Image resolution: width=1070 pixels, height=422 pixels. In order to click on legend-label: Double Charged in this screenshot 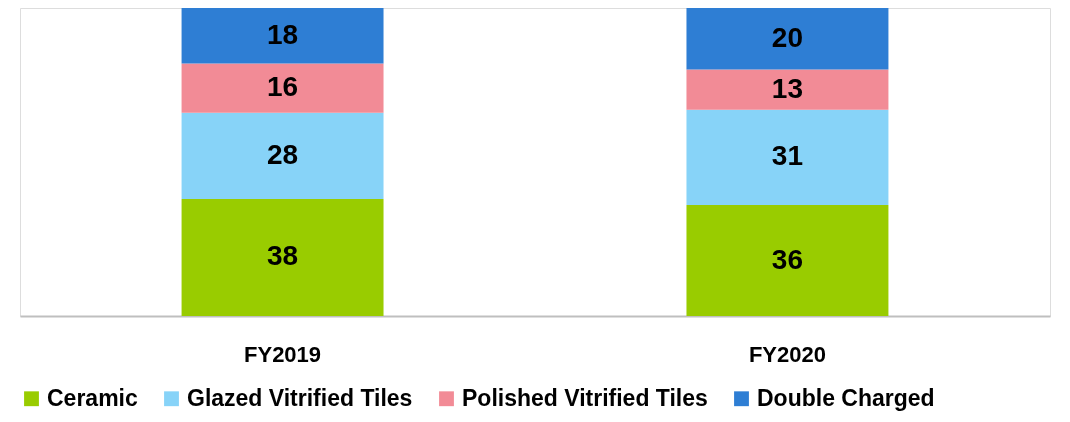, I will do `click(846, 397)`.